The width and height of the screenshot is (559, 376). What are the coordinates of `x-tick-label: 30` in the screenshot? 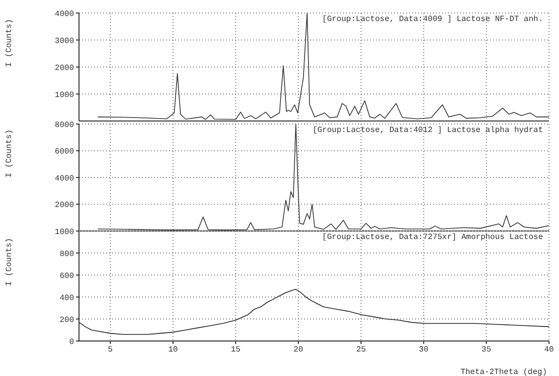 It's located at (423, 350).